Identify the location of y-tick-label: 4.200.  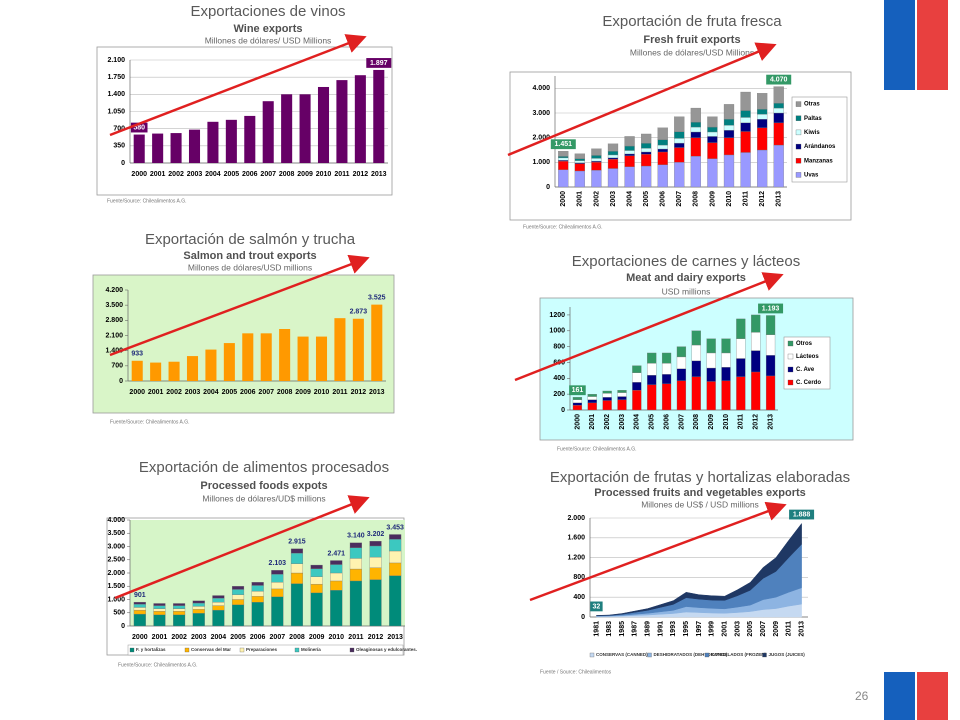
(114, 290).